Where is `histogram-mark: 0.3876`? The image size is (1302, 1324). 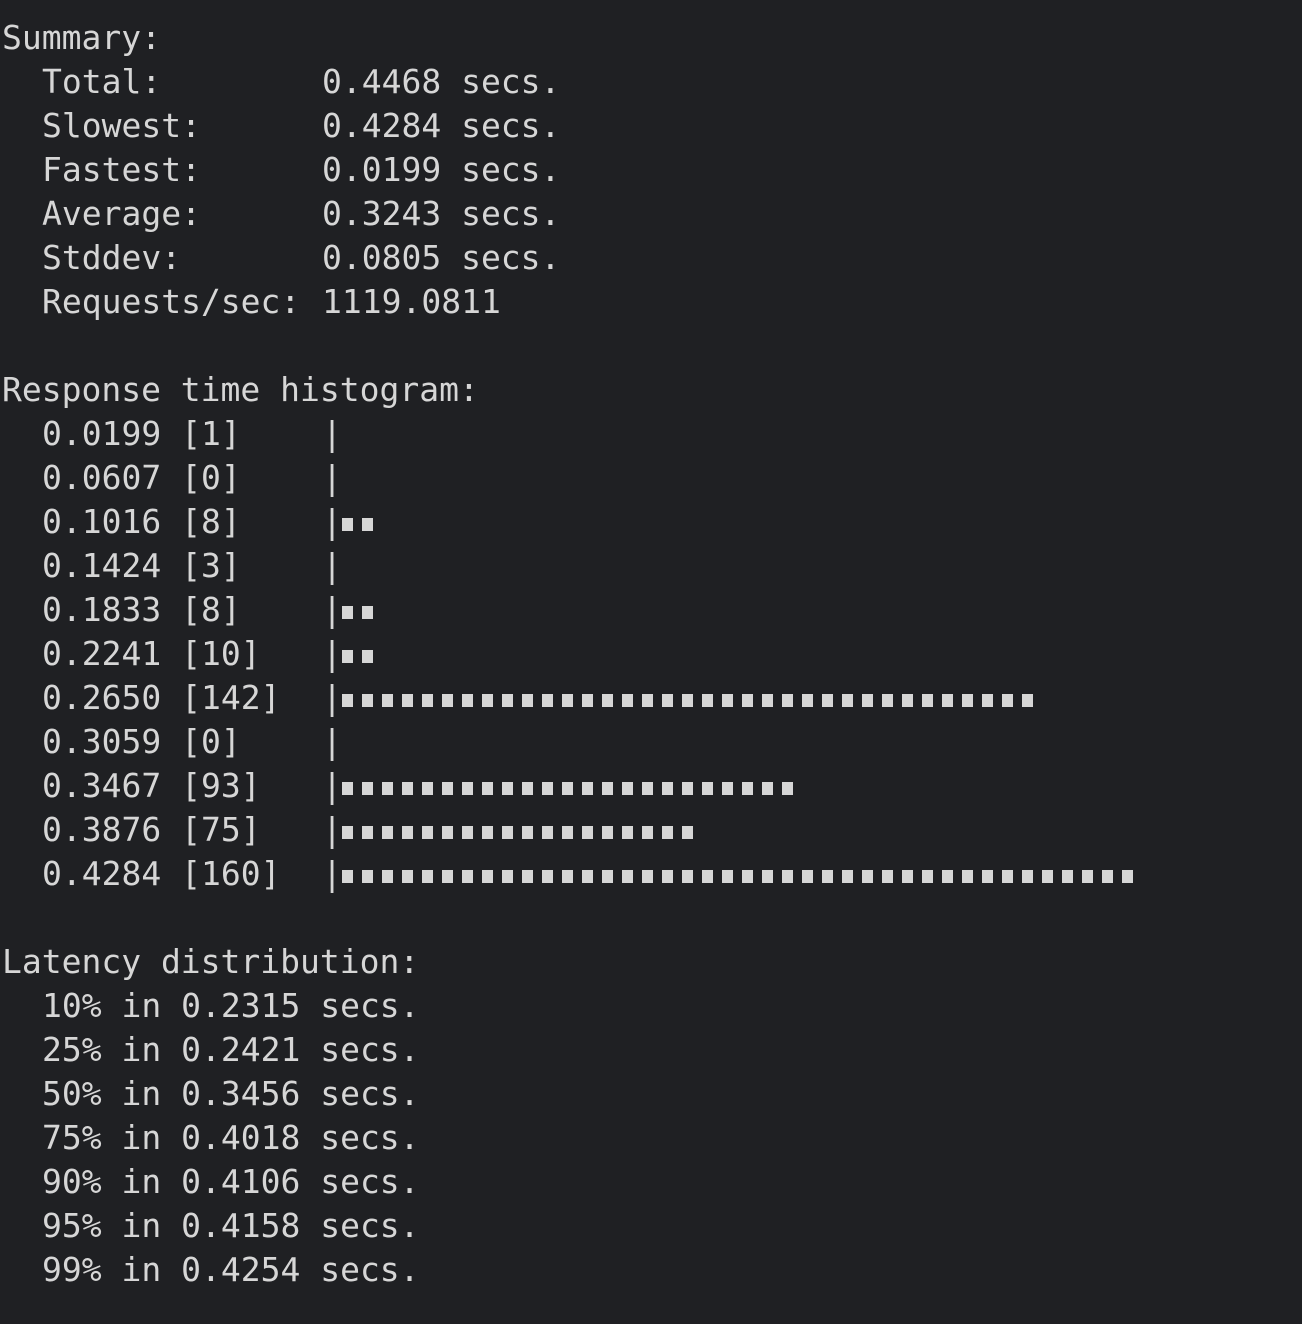
histogram-mark: 0.3876 is located at coordinates (102, 829).